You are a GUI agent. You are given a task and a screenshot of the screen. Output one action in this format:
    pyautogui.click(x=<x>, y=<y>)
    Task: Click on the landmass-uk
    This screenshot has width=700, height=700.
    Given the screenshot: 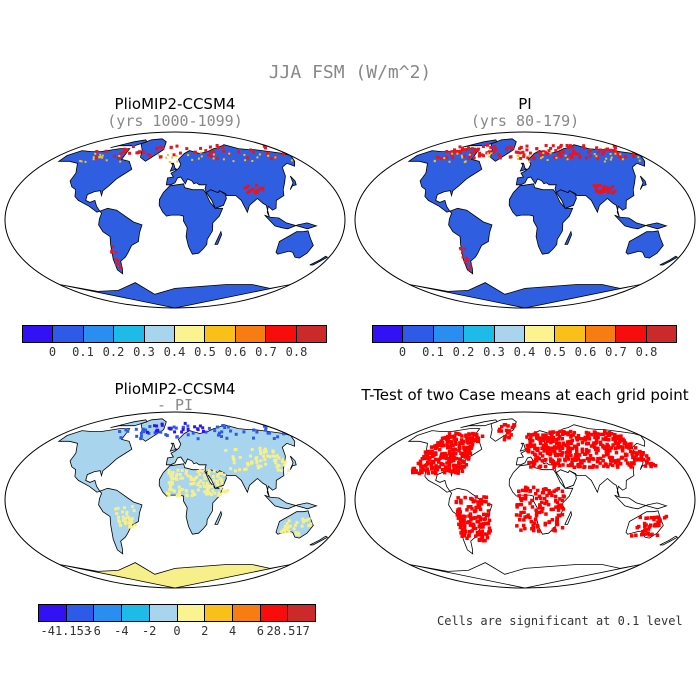 What is the action you would take?
    pyautogui.click(x=173, y=167)
    